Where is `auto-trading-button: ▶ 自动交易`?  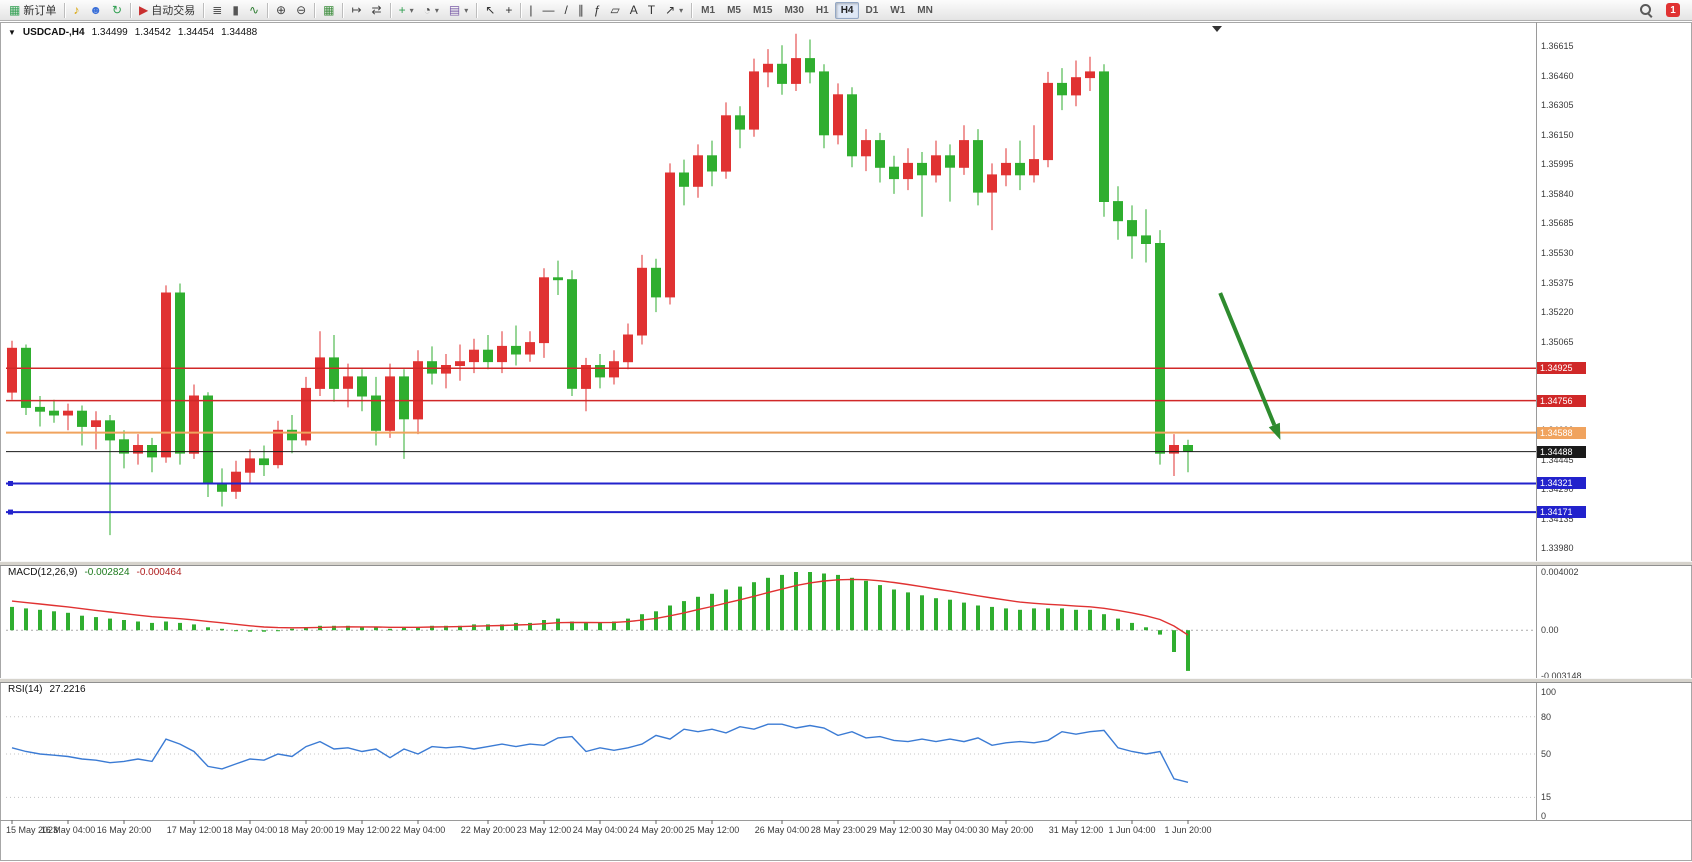 auto-trading-button: ▶ 自动交易 is located at coordinates (167, 10).